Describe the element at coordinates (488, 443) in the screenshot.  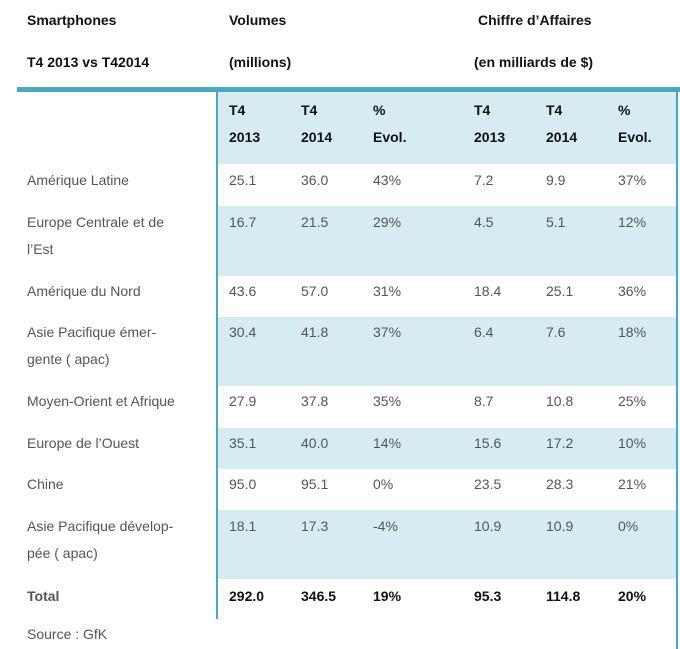
I see `cell-ca-2013: 15.6` at that location.